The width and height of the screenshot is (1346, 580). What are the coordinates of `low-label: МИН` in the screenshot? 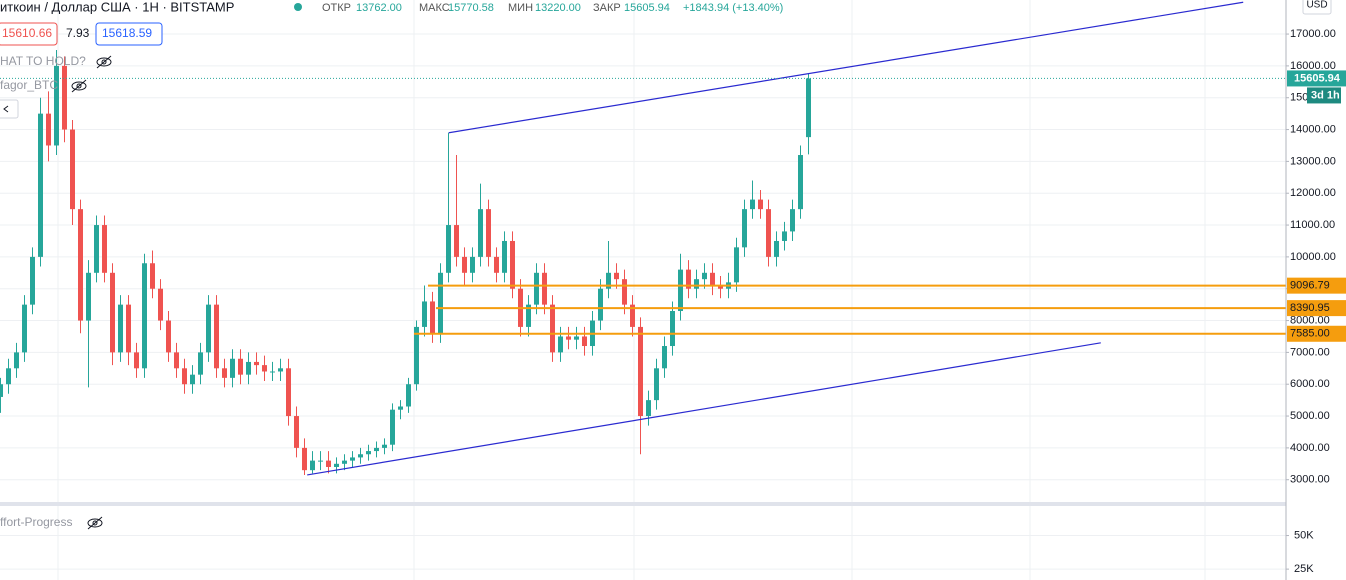 It's located at (520, 8).